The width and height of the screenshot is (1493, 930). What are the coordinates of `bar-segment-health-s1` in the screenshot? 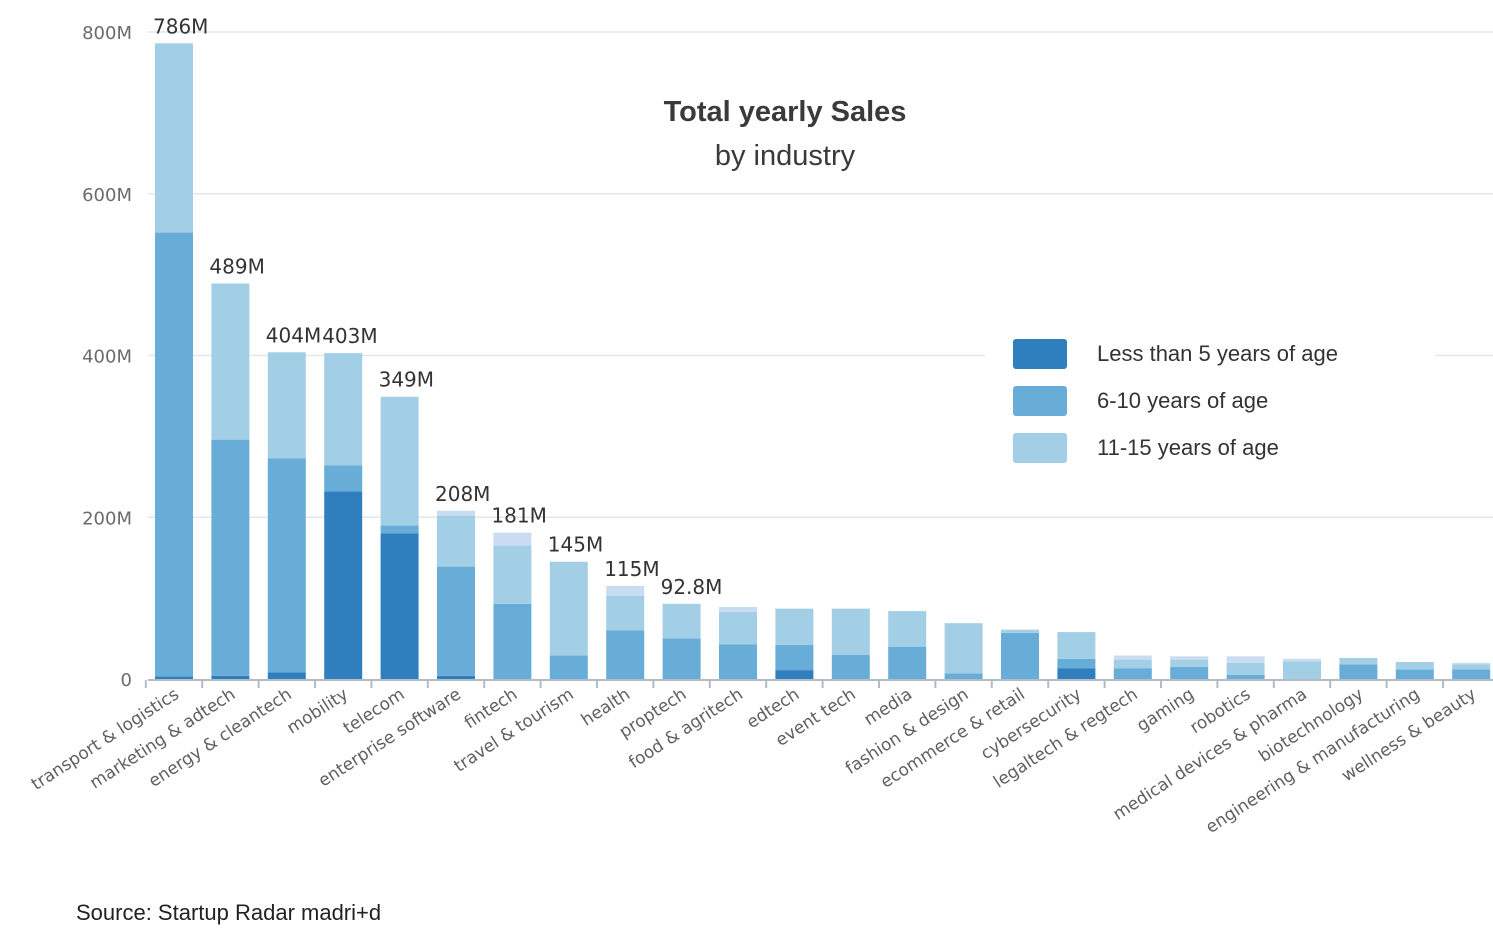 It's located at (625, 654).